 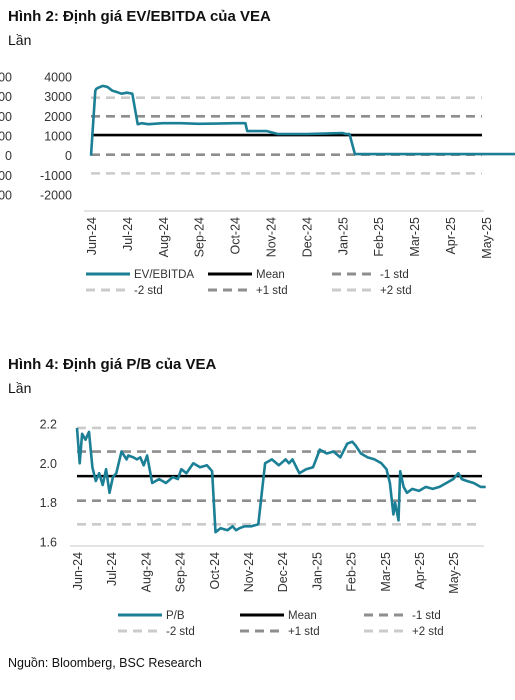 What do you see at coordinates (58, 78) in the screenshot?
I see `y-tick-label: 4000` at bounding box center [58, 78].